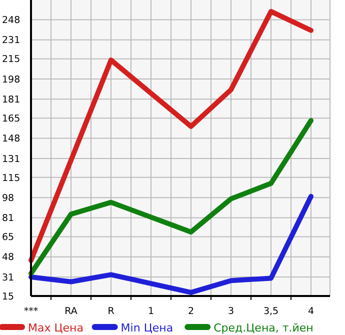 This screenshot has width=345, height=335. Describe the element at coordinates (11, 159) in the screenshot. I see `y-tick-label: 131` at that location.